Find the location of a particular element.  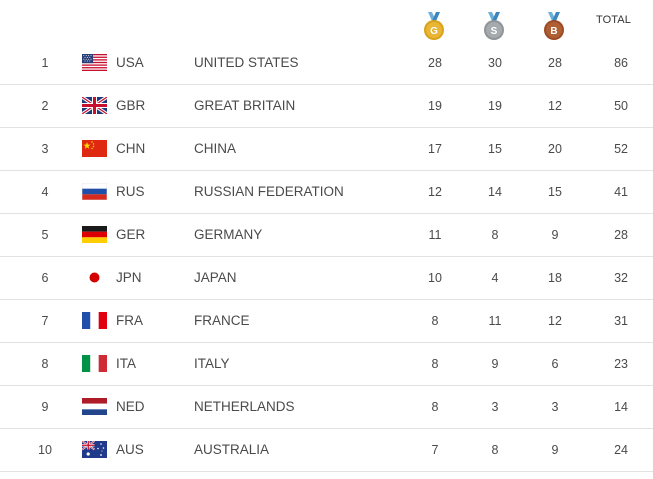

gold-count: 12 is located at coordinates (435, 192).